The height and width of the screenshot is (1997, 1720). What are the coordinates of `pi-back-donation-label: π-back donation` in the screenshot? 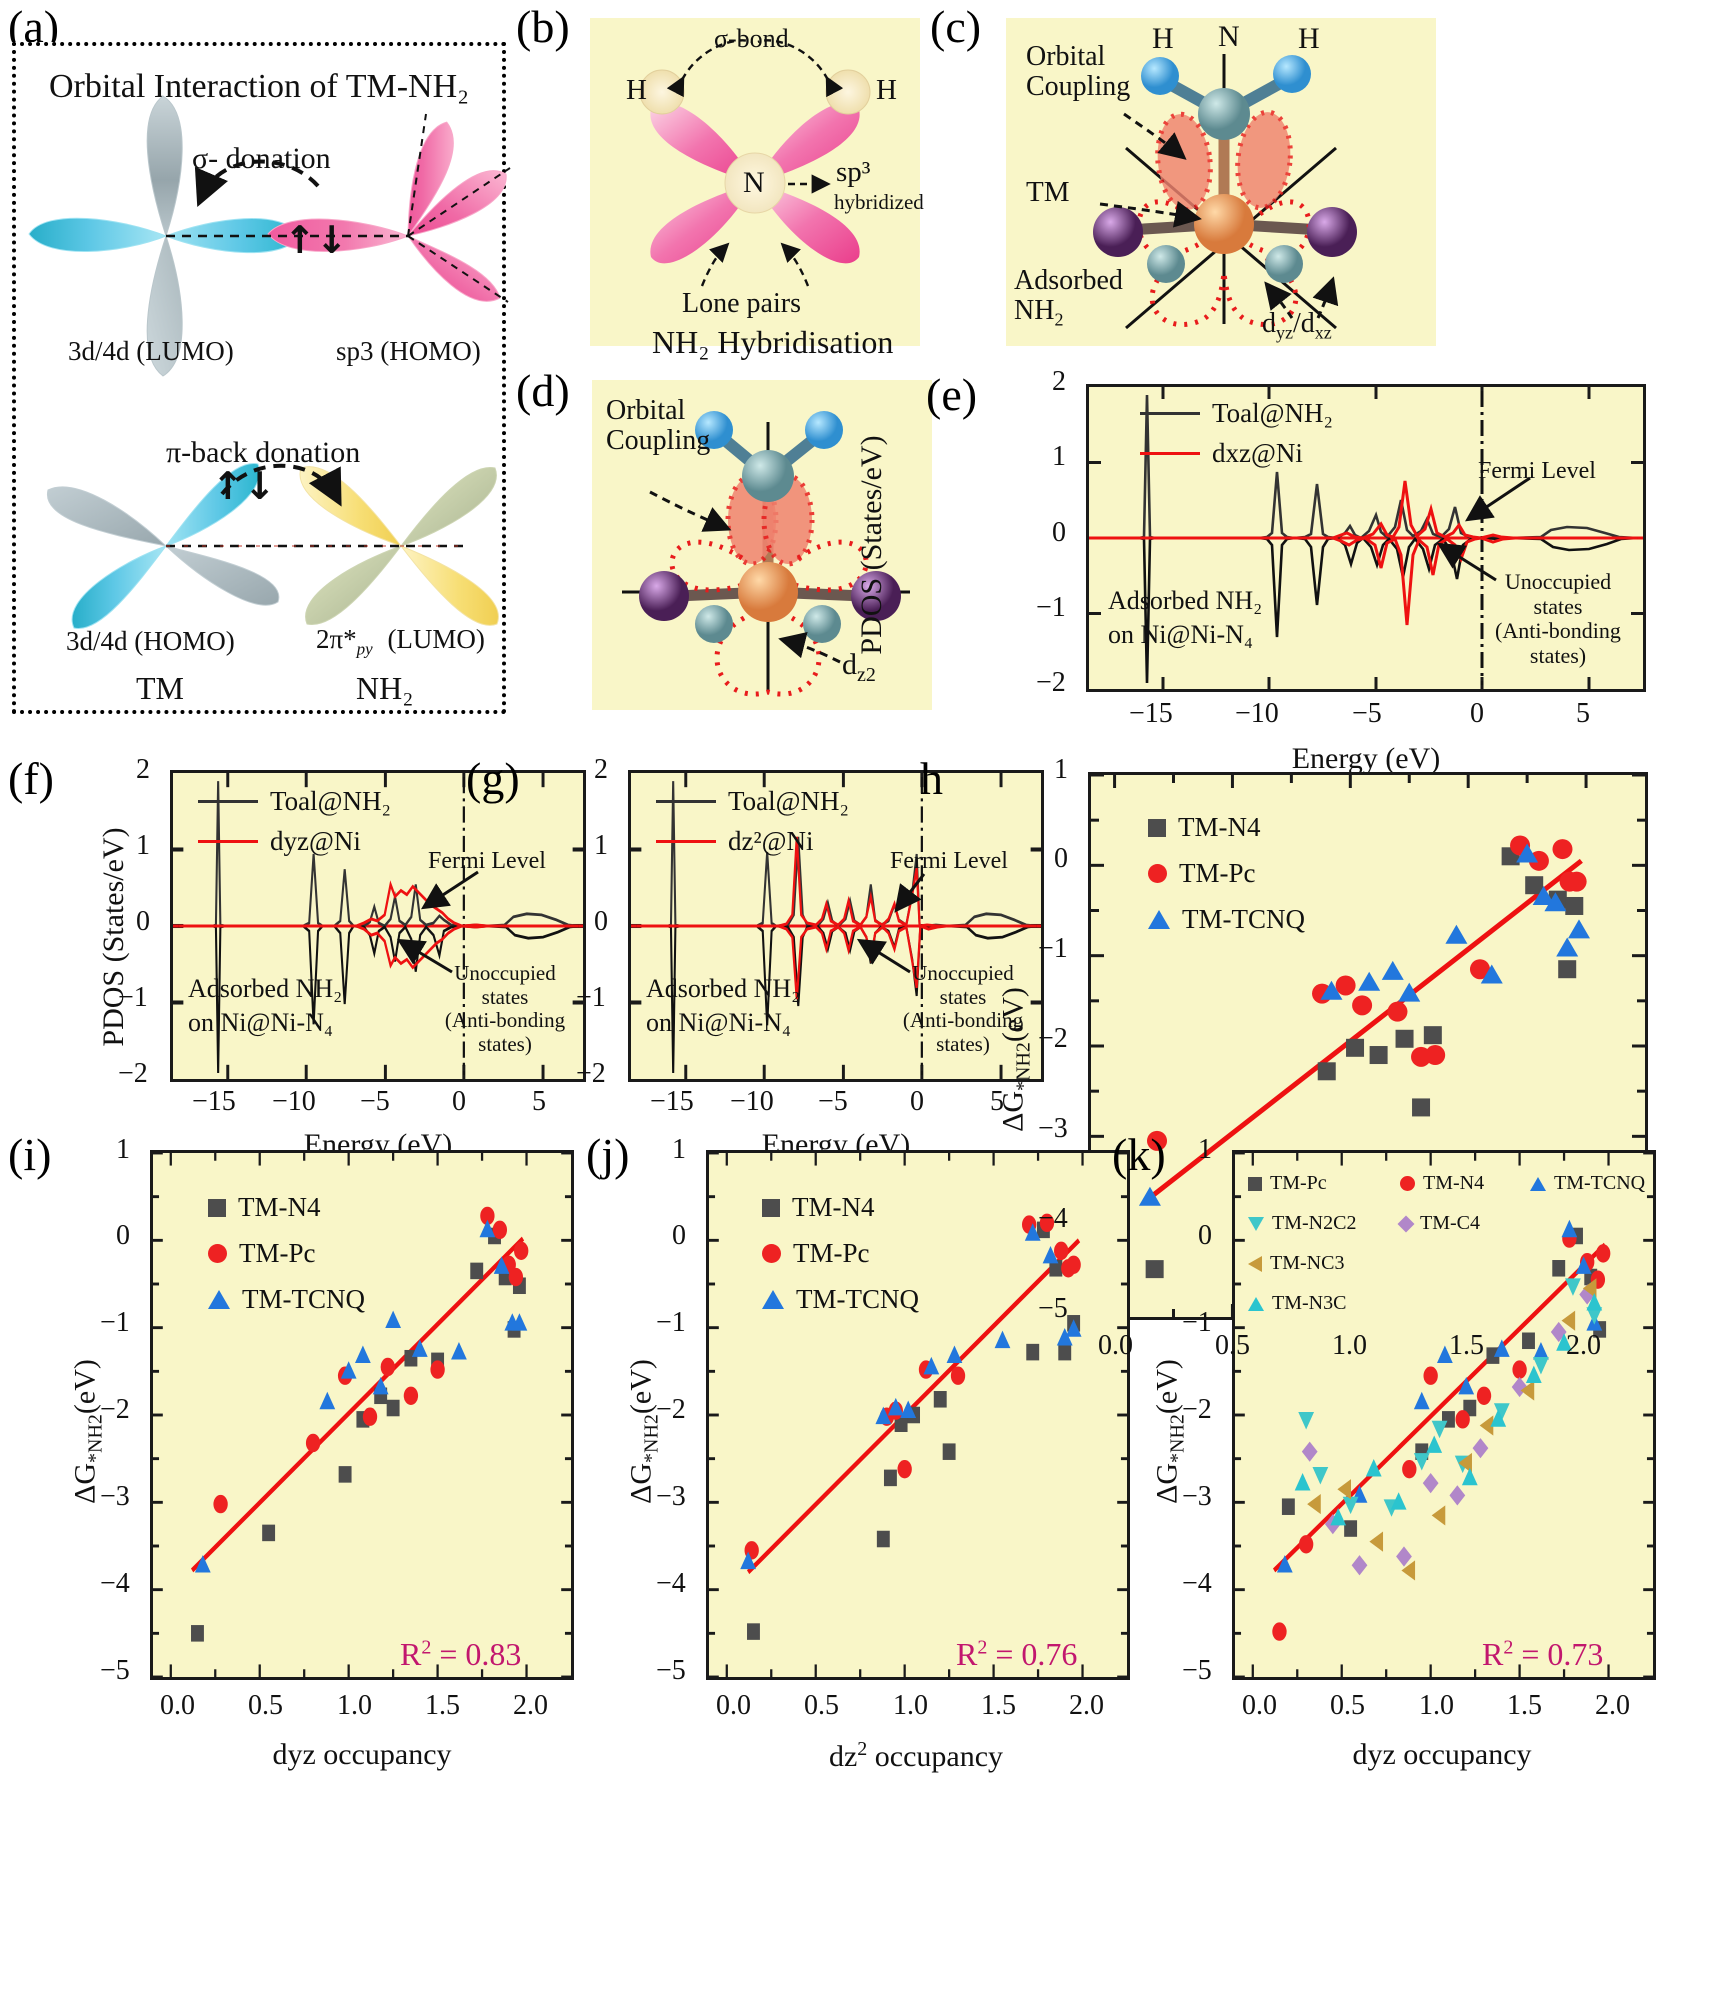 It's located at (263, 452).